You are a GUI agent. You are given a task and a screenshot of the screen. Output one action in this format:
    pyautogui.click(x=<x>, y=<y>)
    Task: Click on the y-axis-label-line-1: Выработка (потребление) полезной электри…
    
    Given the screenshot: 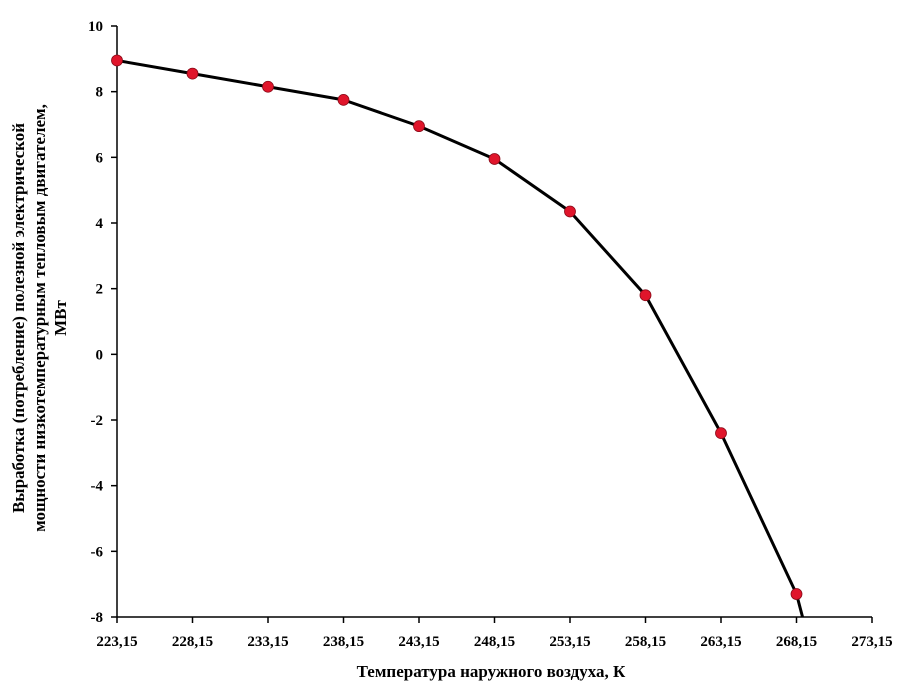 What is the action you would take?
    pyautogui.click(x=18, y=318)
    